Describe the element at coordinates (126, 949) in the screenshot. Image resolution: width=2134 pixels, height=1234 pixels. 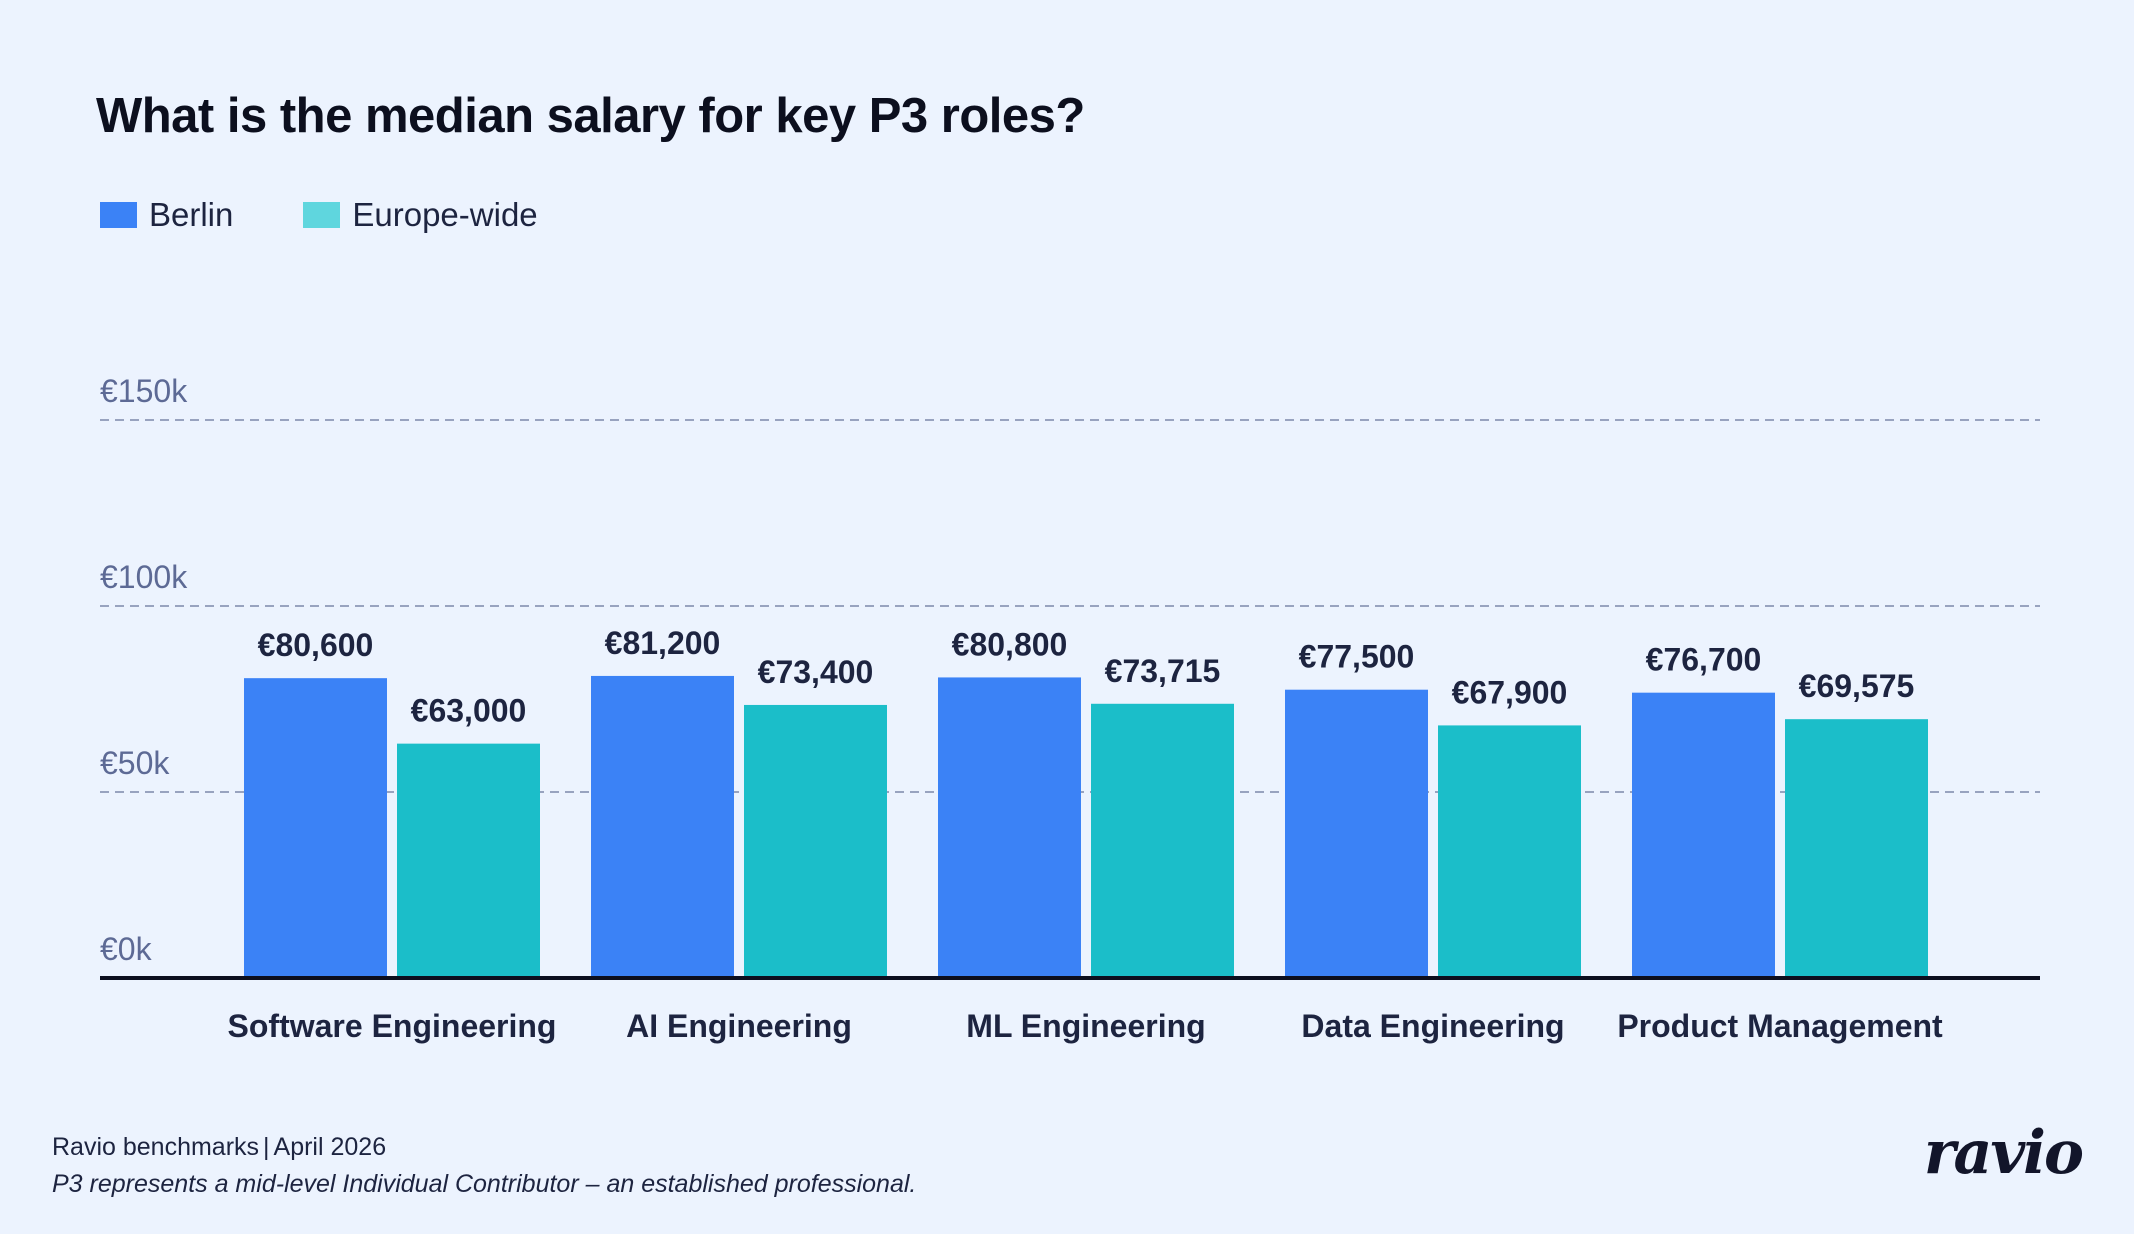
I see `y-tick-label: €0k` at that location.